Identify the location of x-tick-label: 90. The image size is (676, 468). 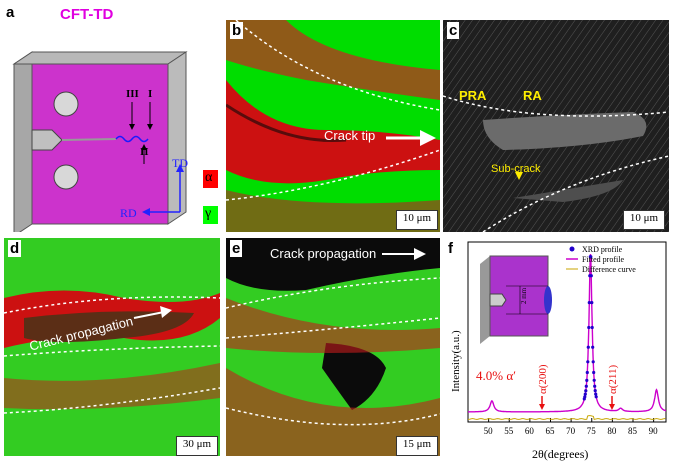
(654, 431).